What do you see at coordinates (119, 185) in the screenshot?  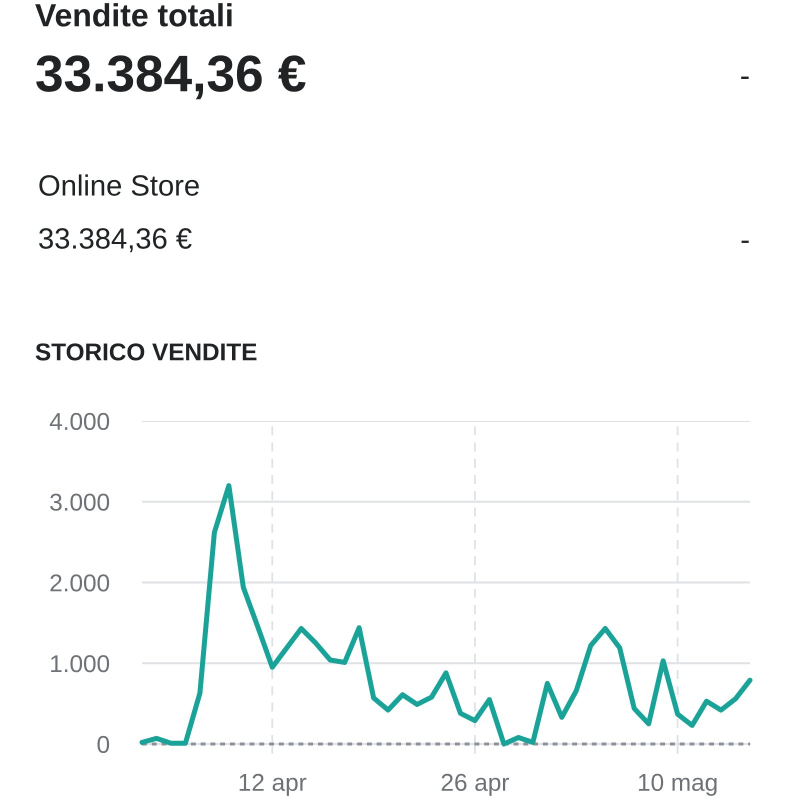 I see `text: Online Store` at bounding box center [119, 185].